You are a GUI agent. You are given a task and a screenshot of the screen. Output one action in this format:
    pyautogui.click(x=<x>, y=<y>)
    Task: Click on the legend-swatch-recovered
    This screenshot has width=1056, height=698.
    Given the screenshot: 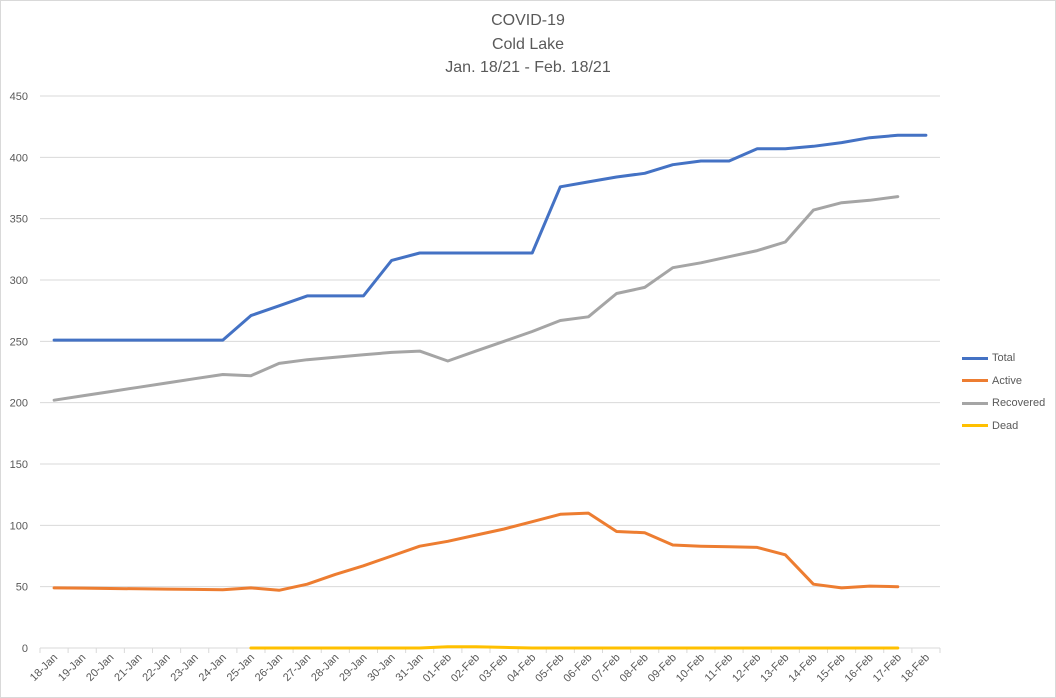 What is the action you would take?
    pyautogui.click(x=975, y=403)
    